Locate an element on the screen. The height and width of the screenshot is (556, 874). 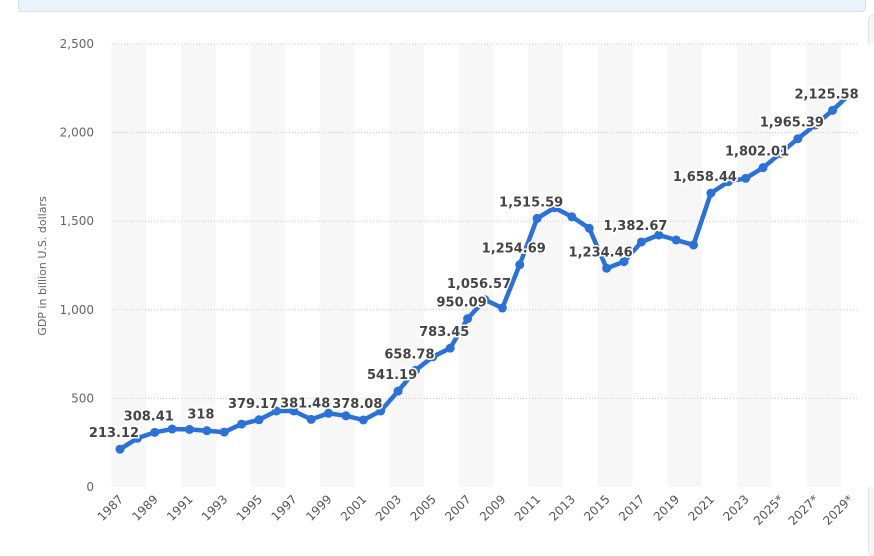
data-label: 1,382.67 is located at coordinates (635, 226).